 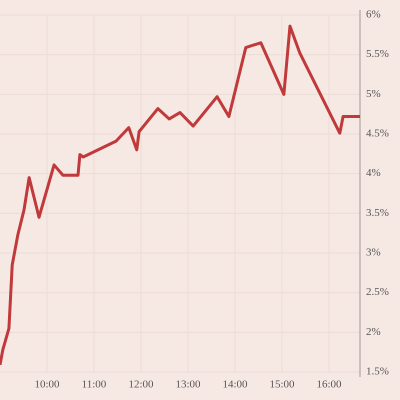 I want to click on y-tick-label: 3.5%, so click(x=377, y=213).